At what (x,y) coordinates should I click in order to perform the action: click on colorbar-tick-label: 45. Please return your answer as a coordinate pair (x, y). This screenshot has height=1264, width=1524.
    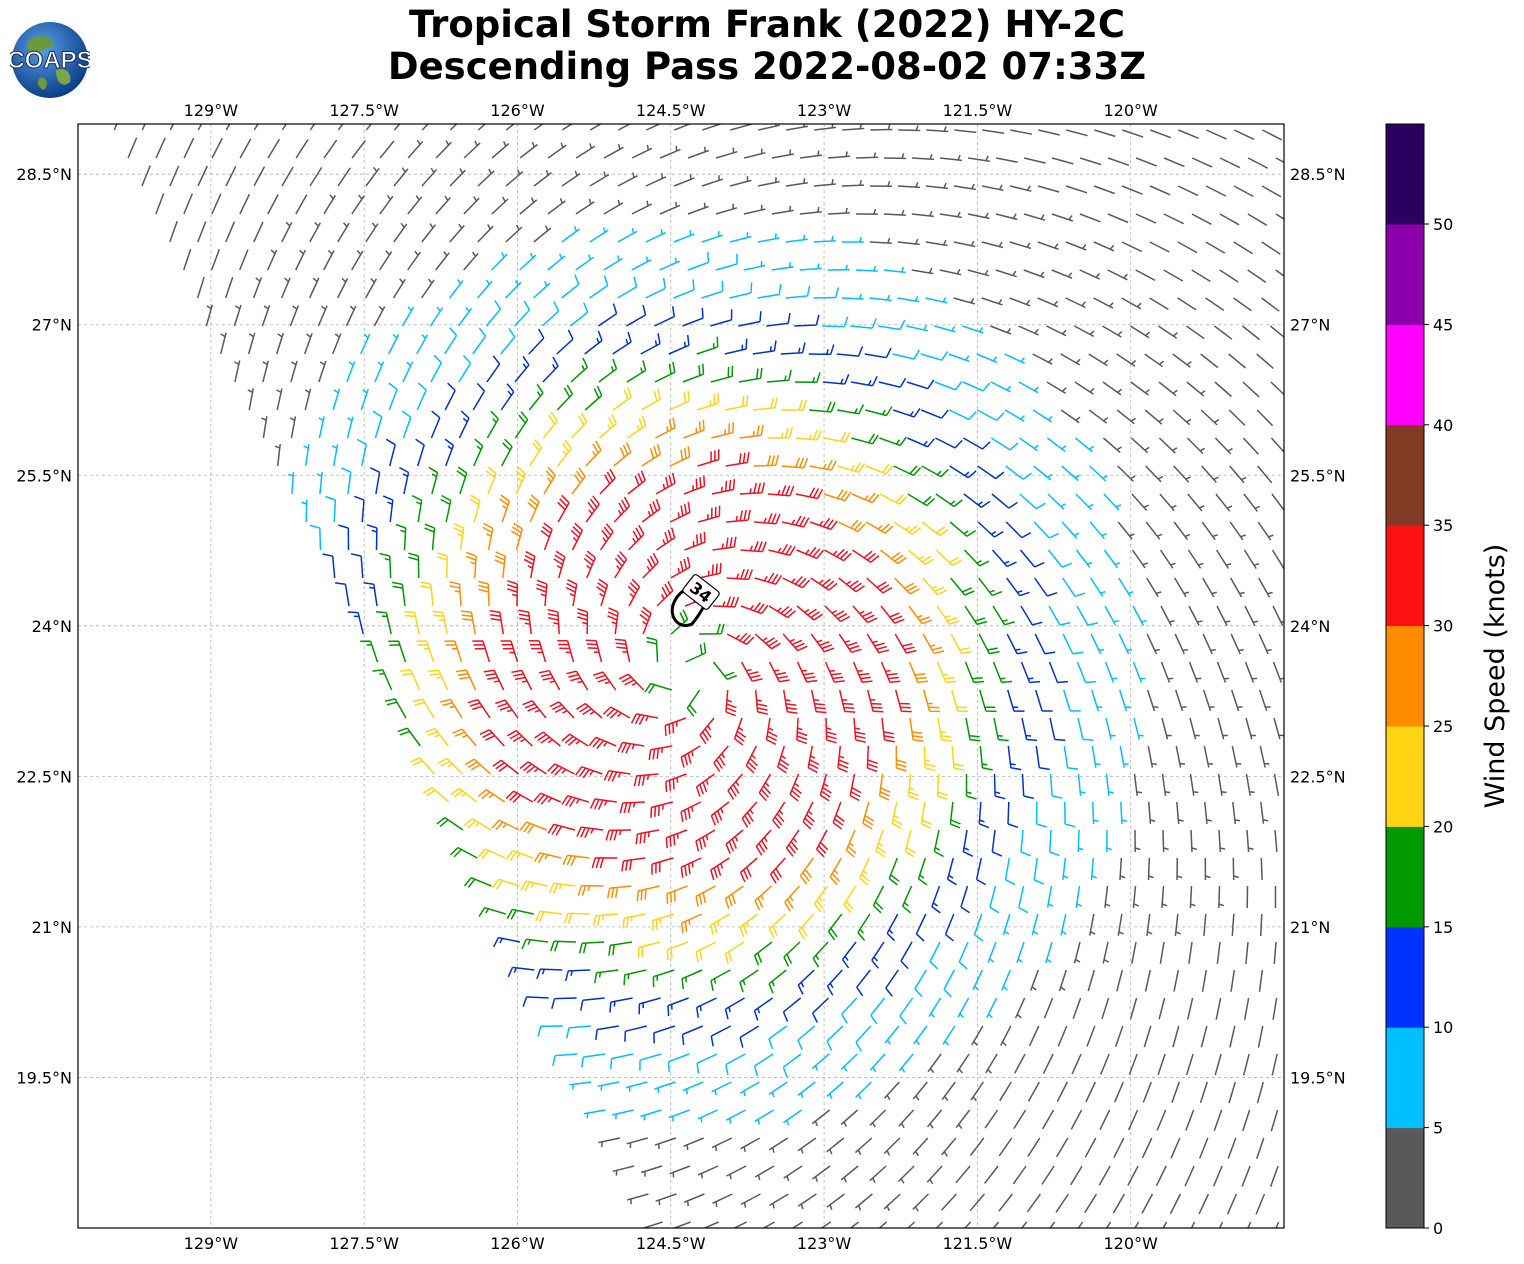
    Looking at the image, I should click on (1443, 324).